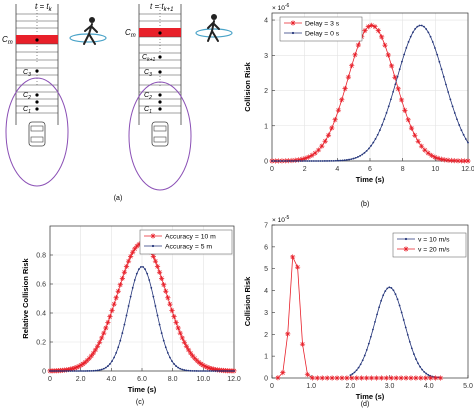  What do you see at coordinates (266, 226) in the screenshot?
I see `y-tick-label: 7` at bounding box center [266, 226].